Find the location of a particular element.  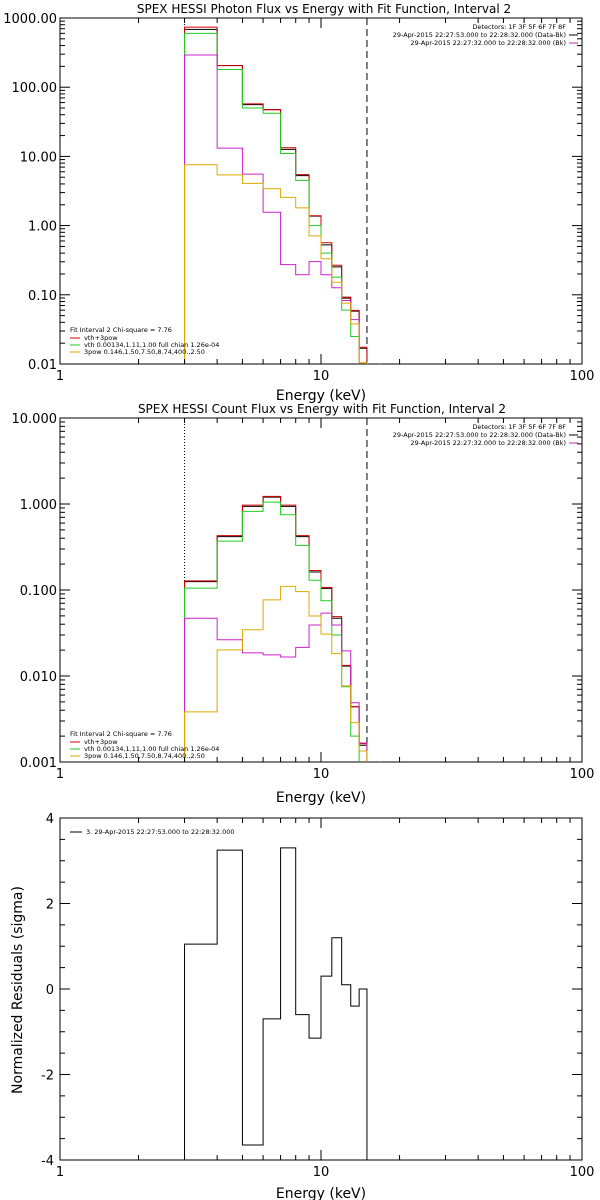

count-ytick-label: 10.000 is located at coordinates (35, 419).